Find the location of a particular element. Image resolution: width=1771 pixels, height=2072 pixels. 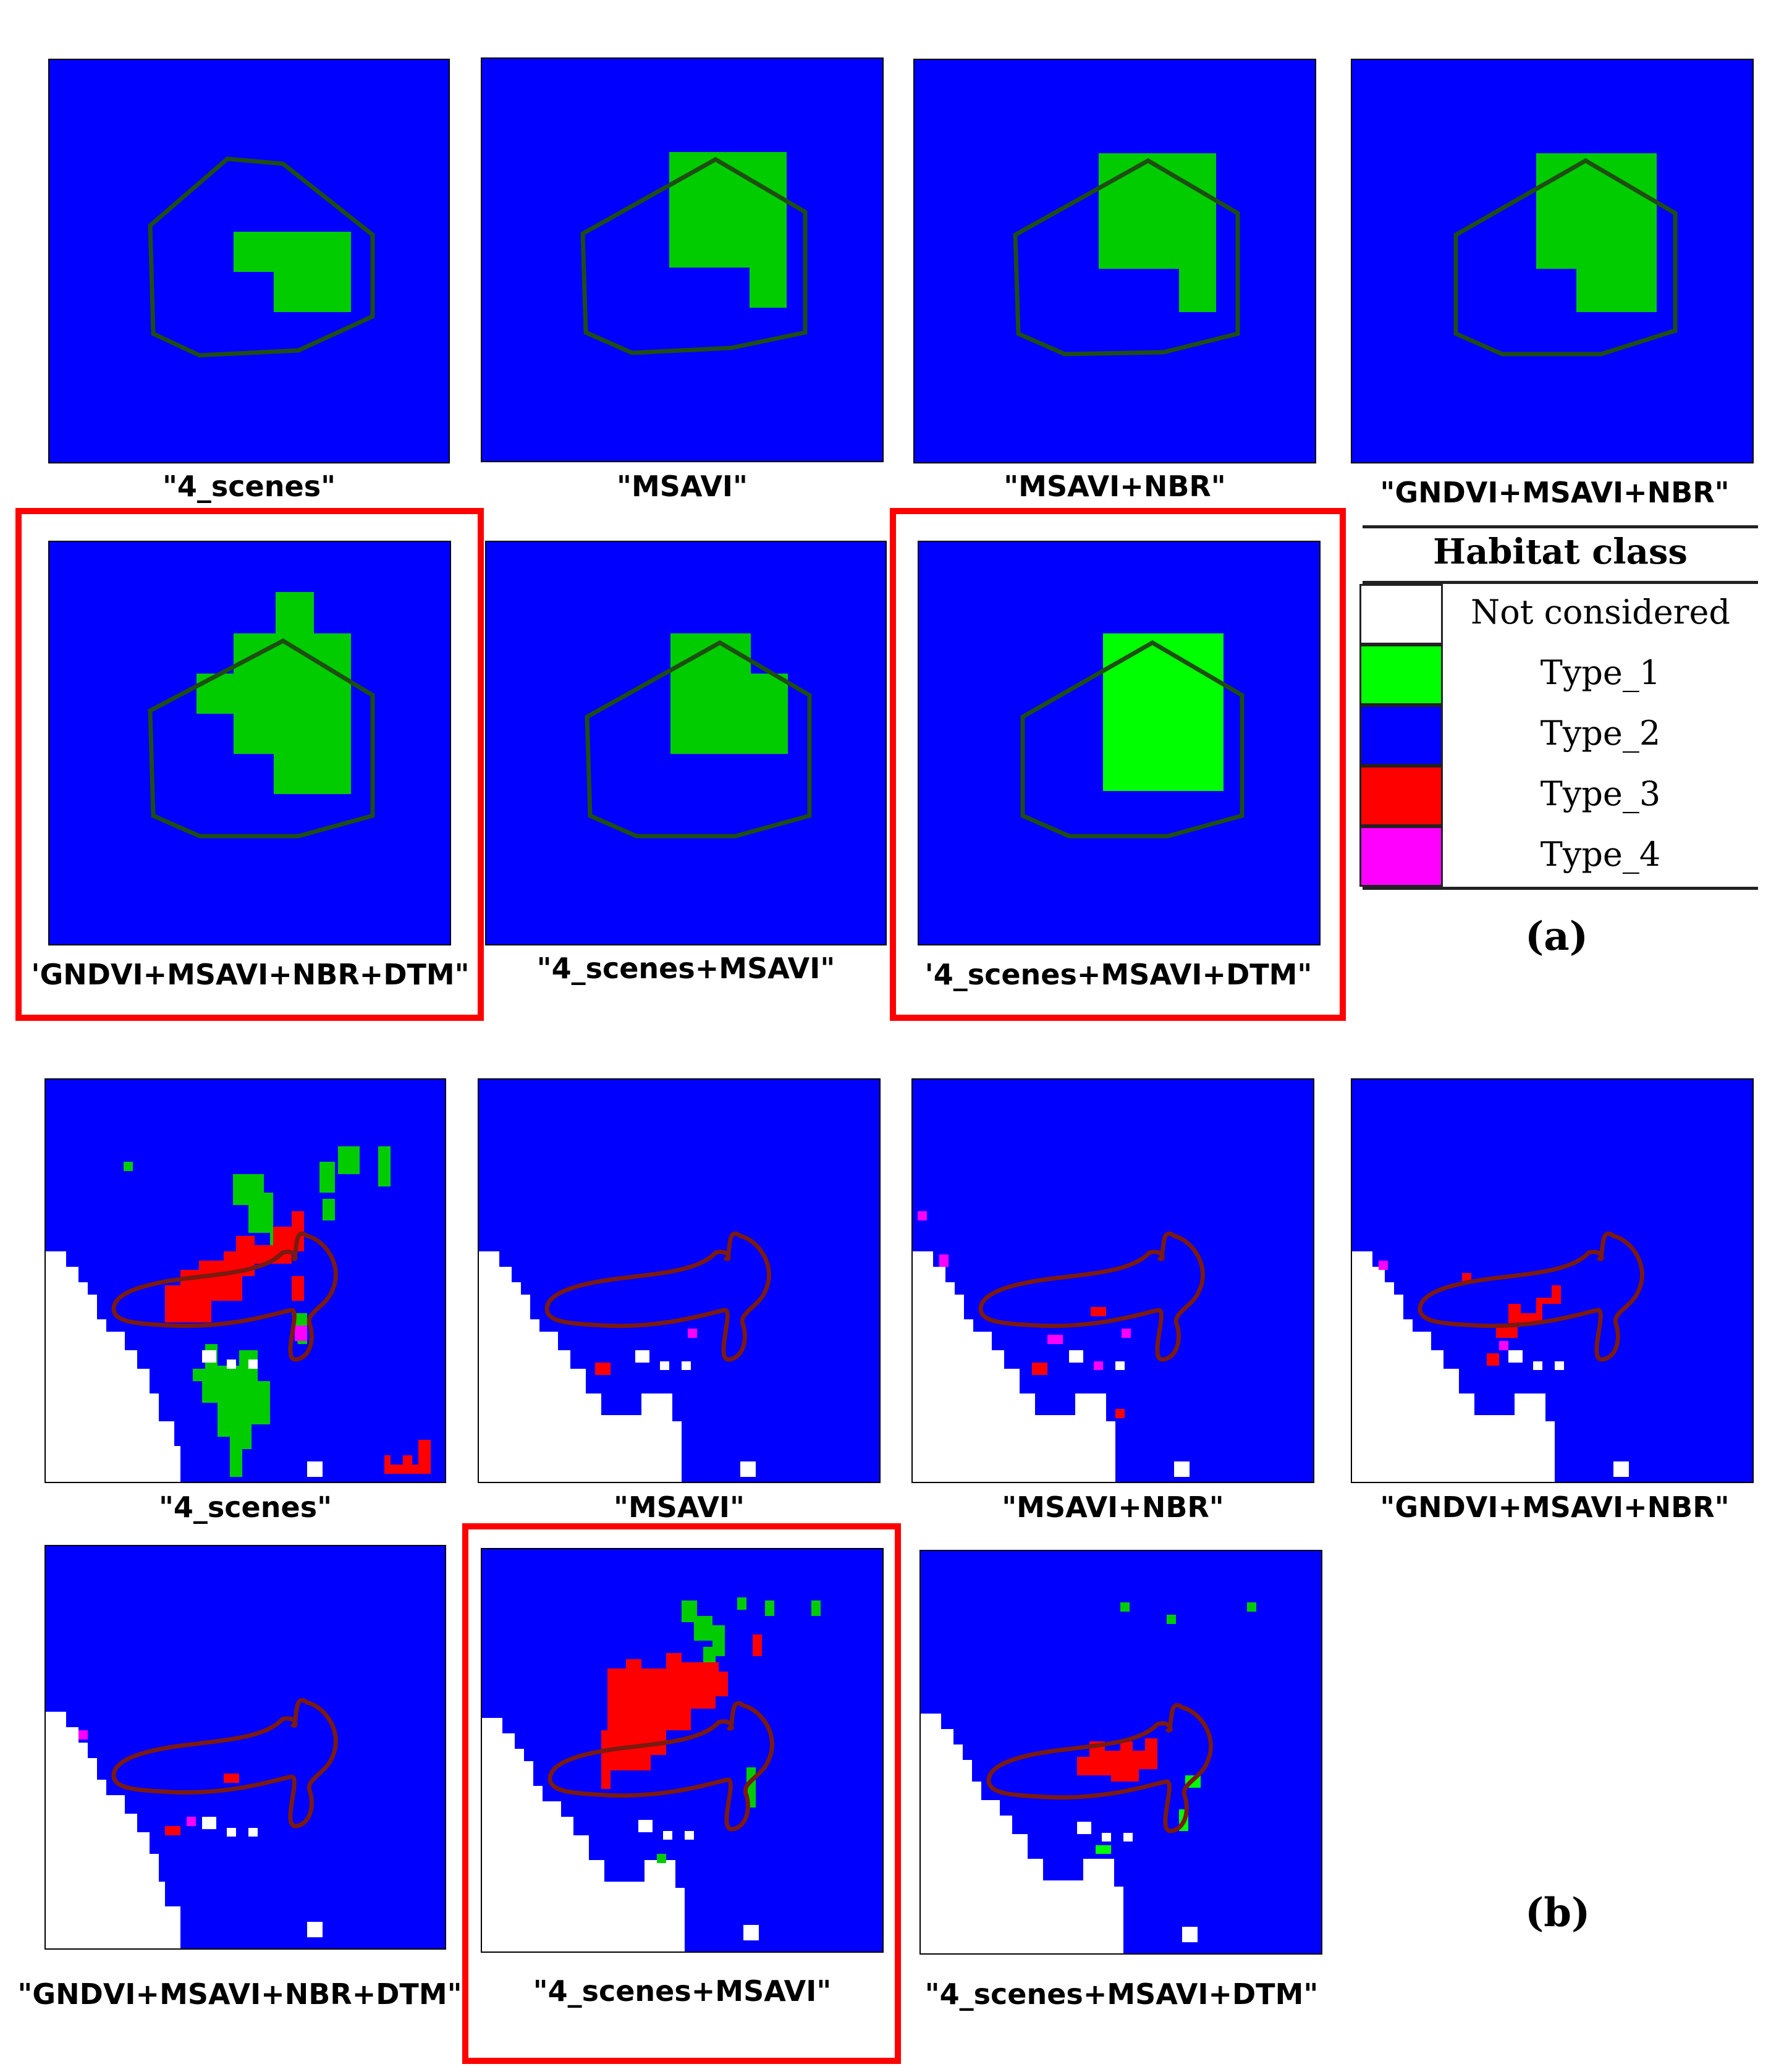

caption-a-5: 'GNDVI+MSAVI+NBR+DTM" is located at coordinates (250, 974).